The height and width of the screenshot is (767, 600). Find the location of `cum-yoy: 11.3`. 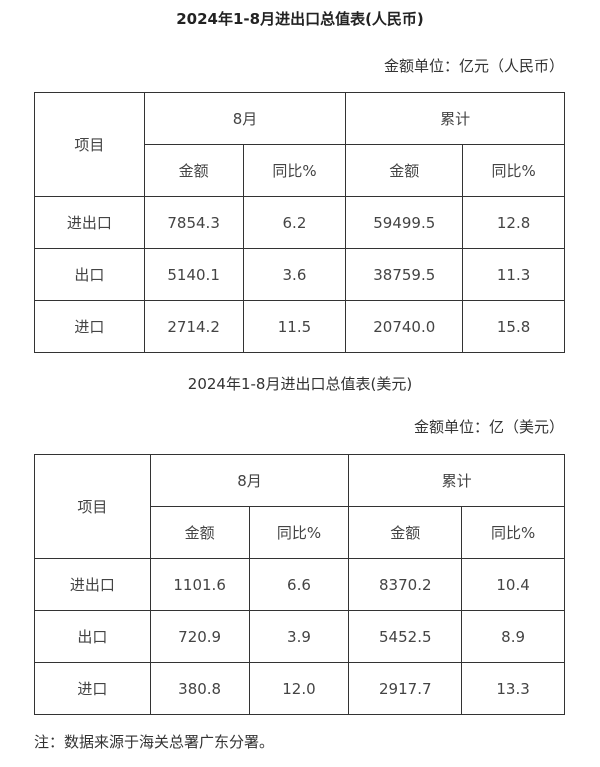

cum-yoy: 11.3 is located at coordinates (513, 274).